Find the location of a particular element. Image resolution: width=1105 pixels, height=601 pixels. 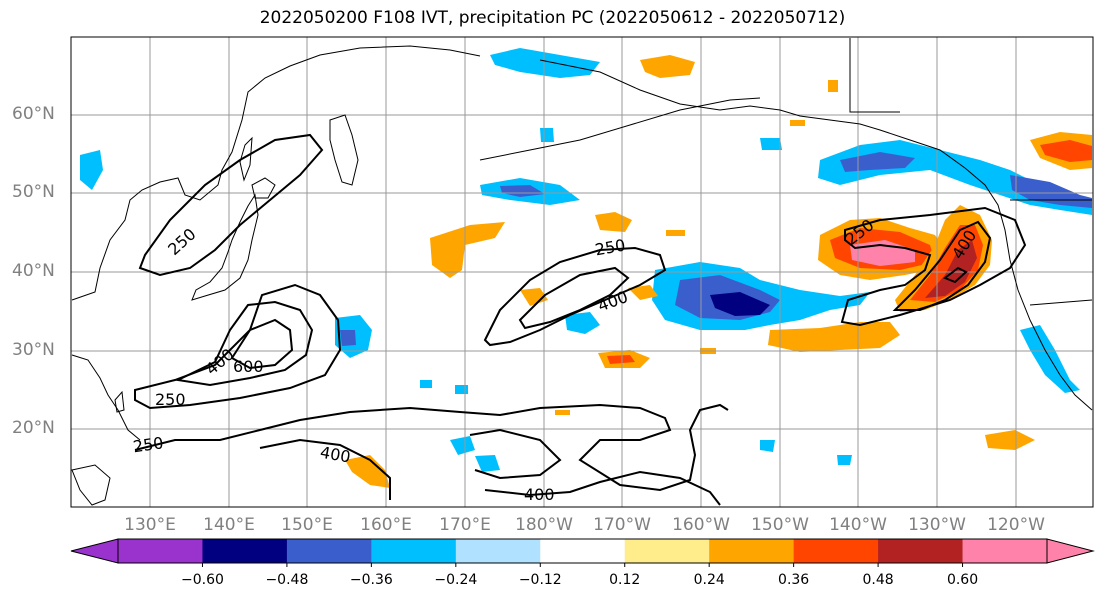

colorbar-outline is located at coordinates (582, 551).